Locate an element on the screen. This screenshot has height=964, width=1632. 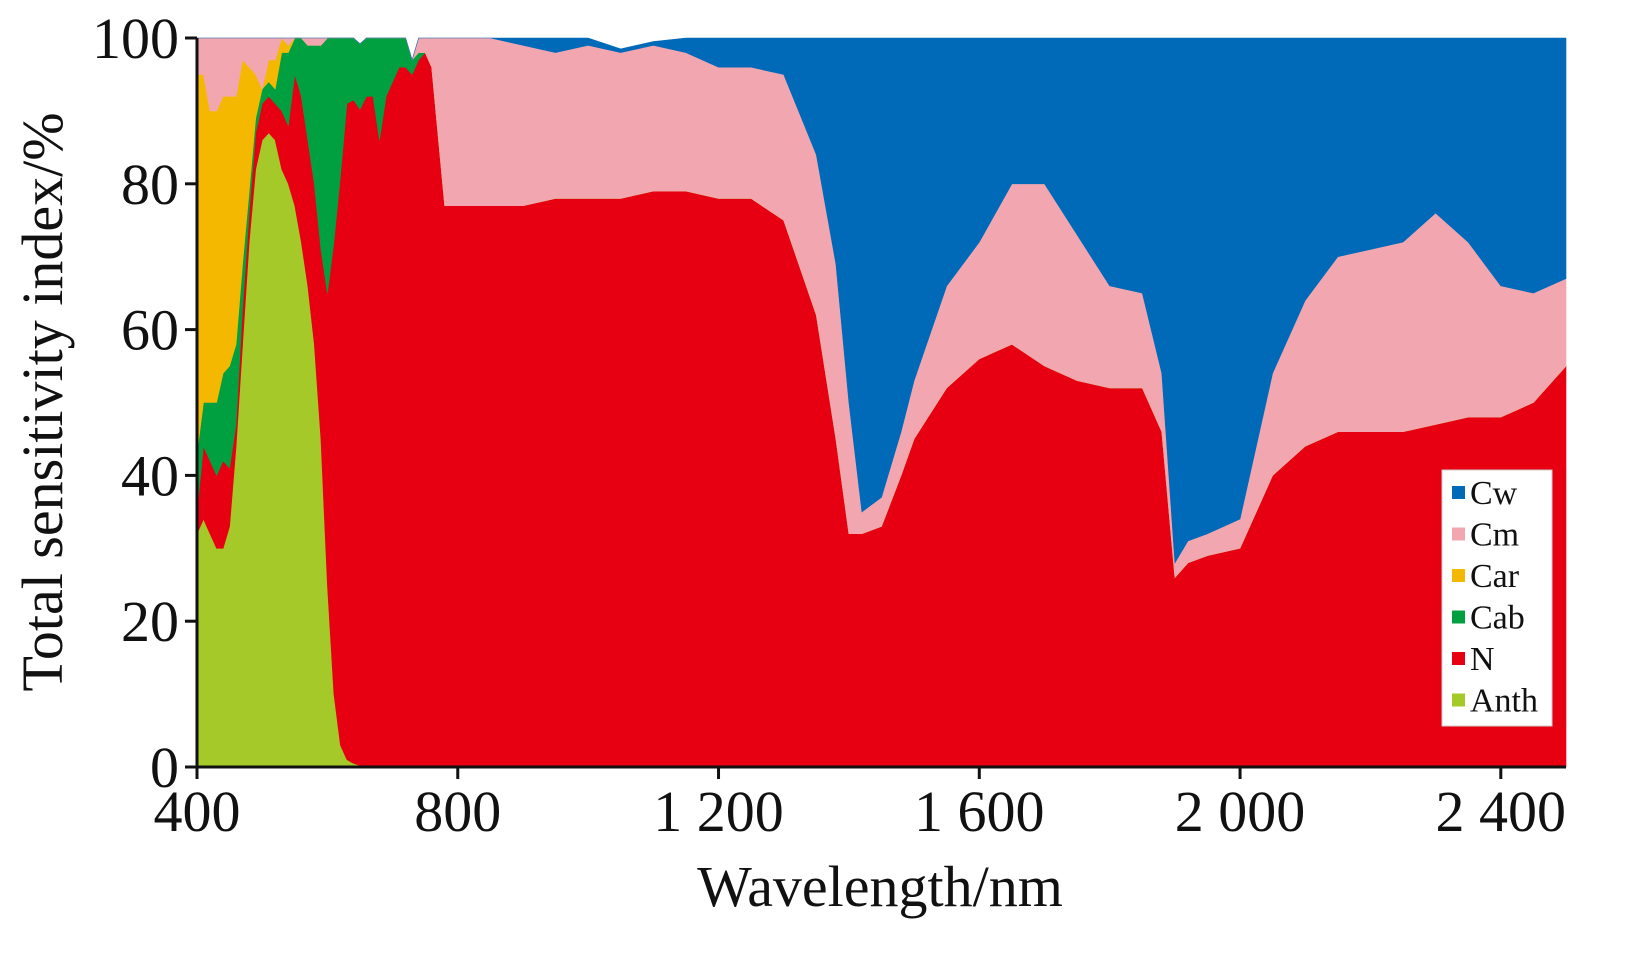
x-tick-label: 400 is located at coordinates (197, 811).